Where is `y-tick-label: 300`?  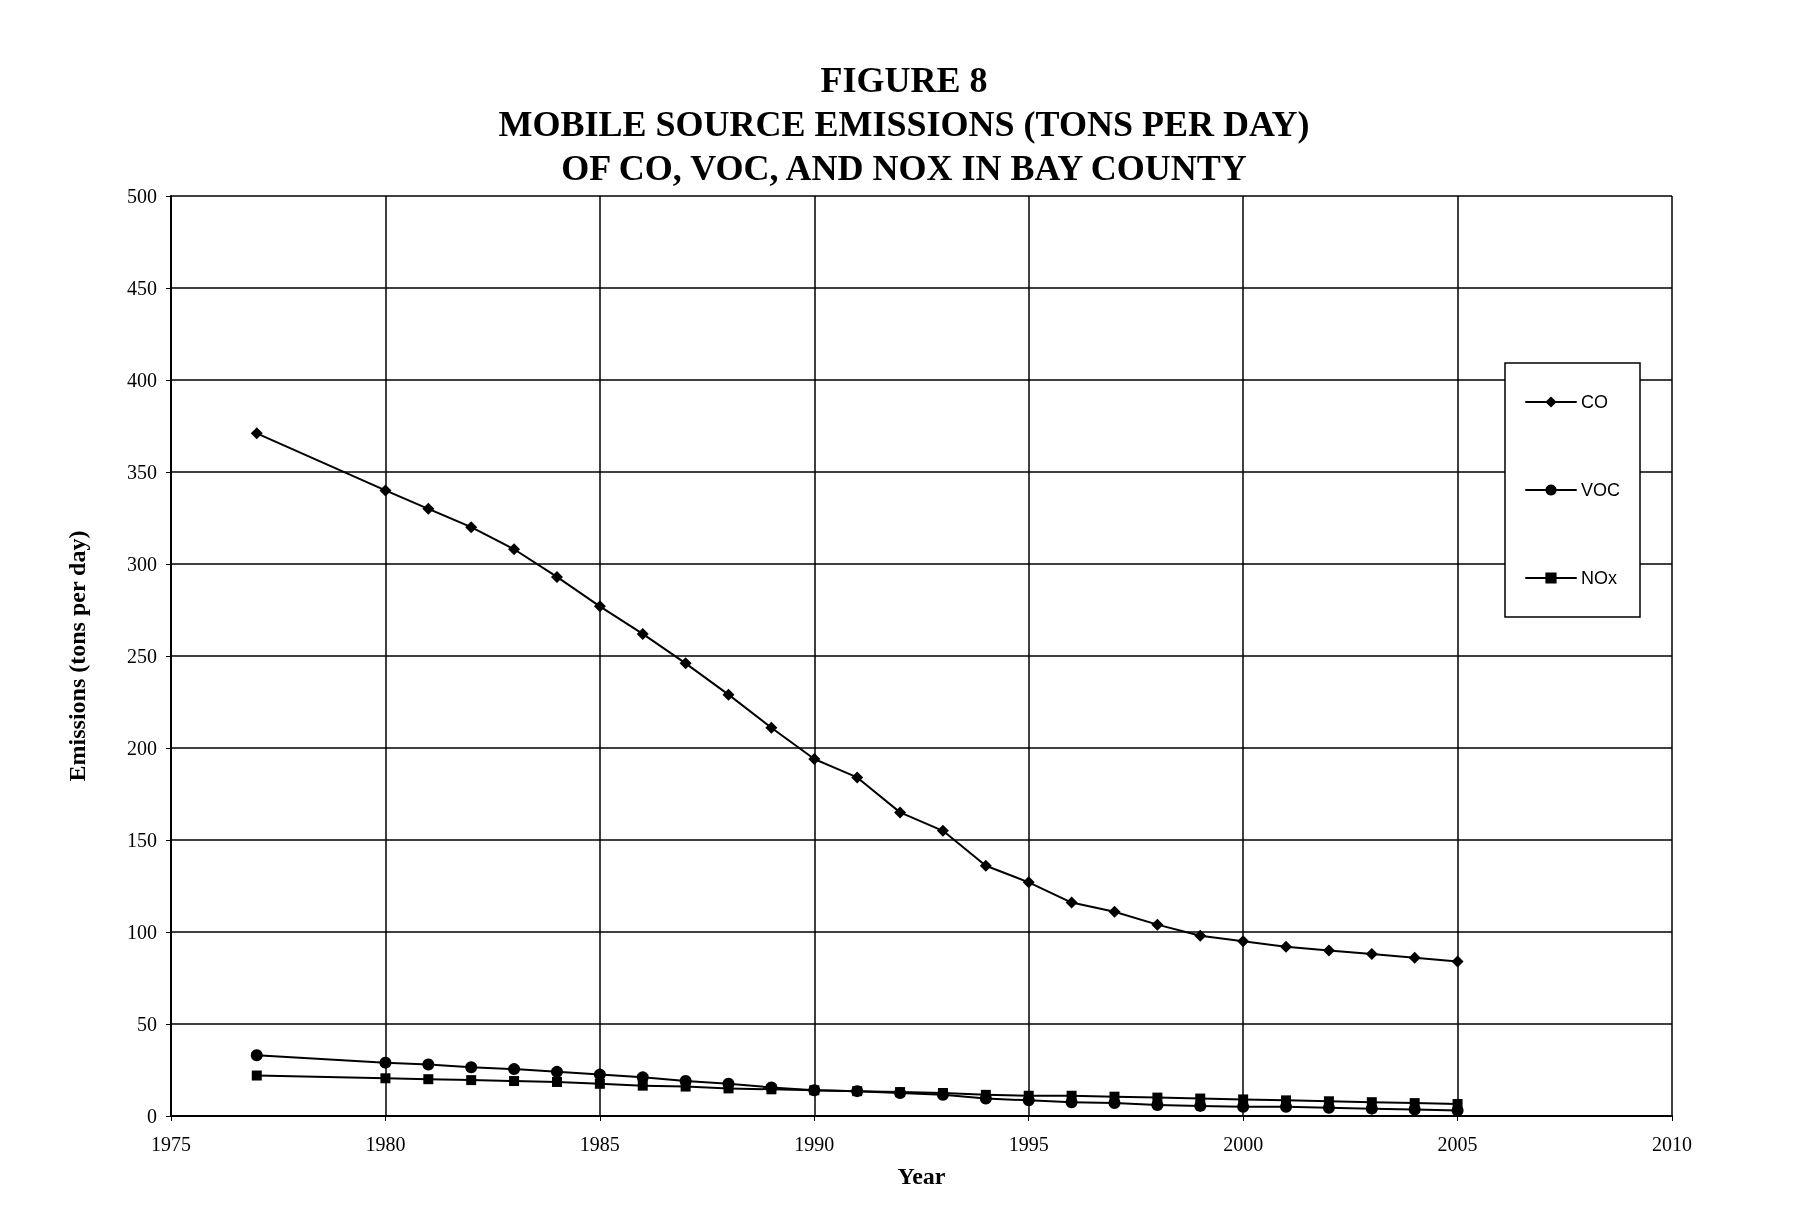
y-tick-label: 300 is located at coordinates (142, 564).